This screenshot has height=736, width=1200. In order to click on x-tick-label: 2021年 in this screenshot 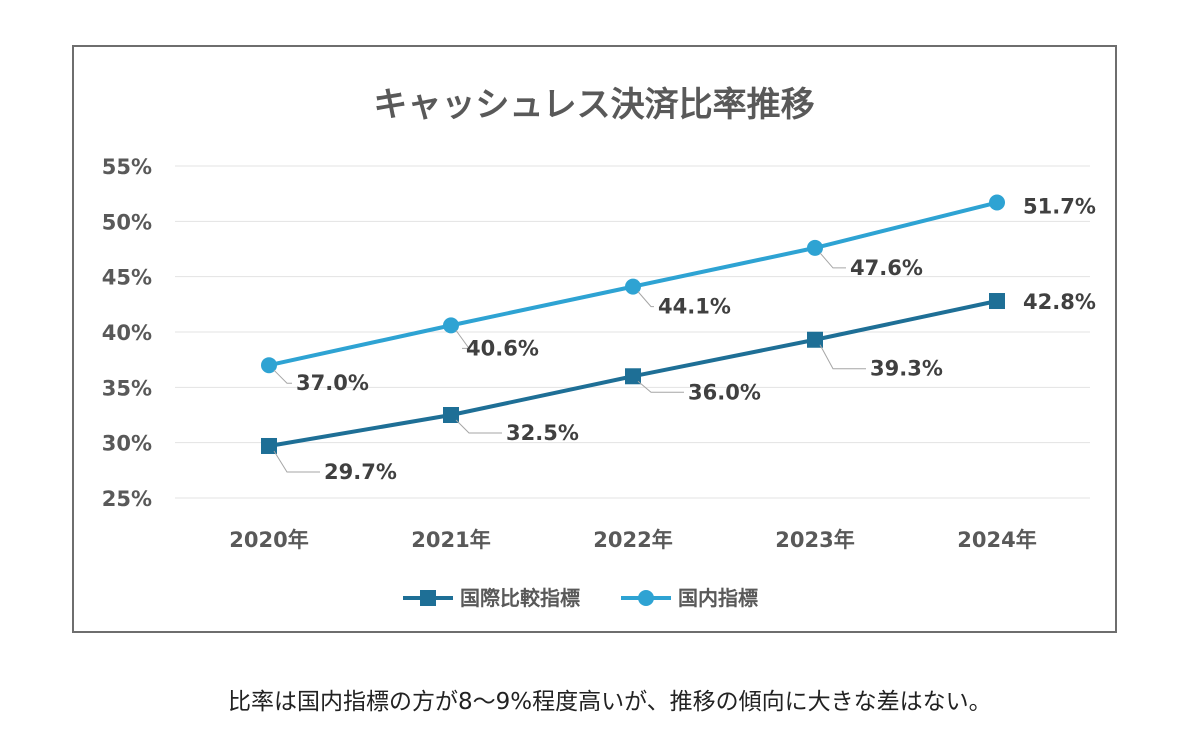, I will do `click(450, 540)`.